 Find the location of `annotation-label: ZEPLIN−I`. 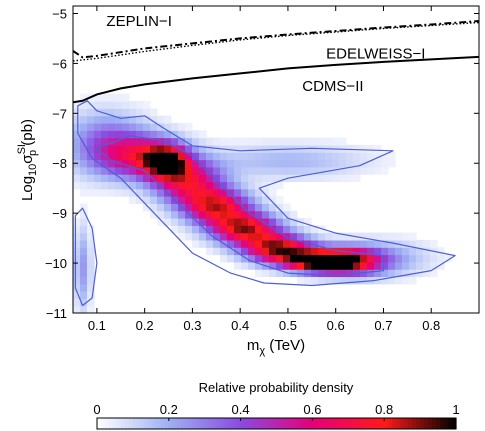

annotation-label: ZEPLIN−I is located at coordinates (138, 21).